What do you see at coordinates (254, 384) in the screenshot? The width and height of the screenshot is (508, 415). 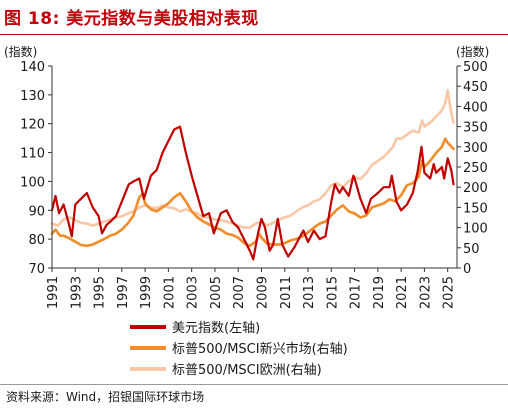 I see `source-divider` at bounding box center [254, 384].